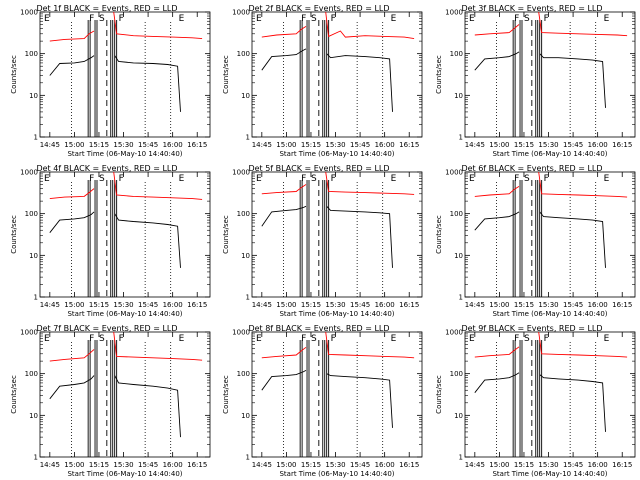 The width and height of the screenshot is (640, 480). What do you see at coordinates (318, 8) in the screenshot?
I see `panel-title: Det 2f BLACK = Events, RED = LLD` at bounding box center [318, 8].